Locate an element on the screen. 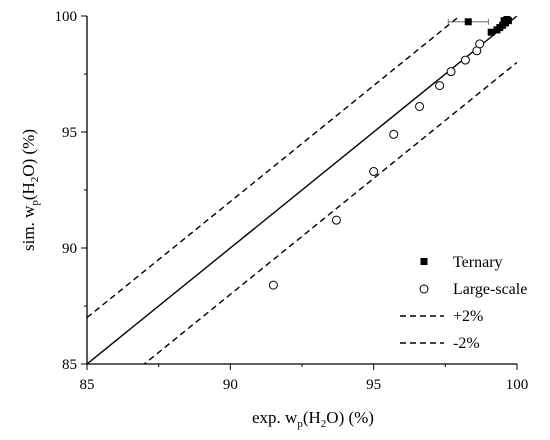 The image size is (550, 440). x-tick-label: 90 is located at coordinates (230, 385).